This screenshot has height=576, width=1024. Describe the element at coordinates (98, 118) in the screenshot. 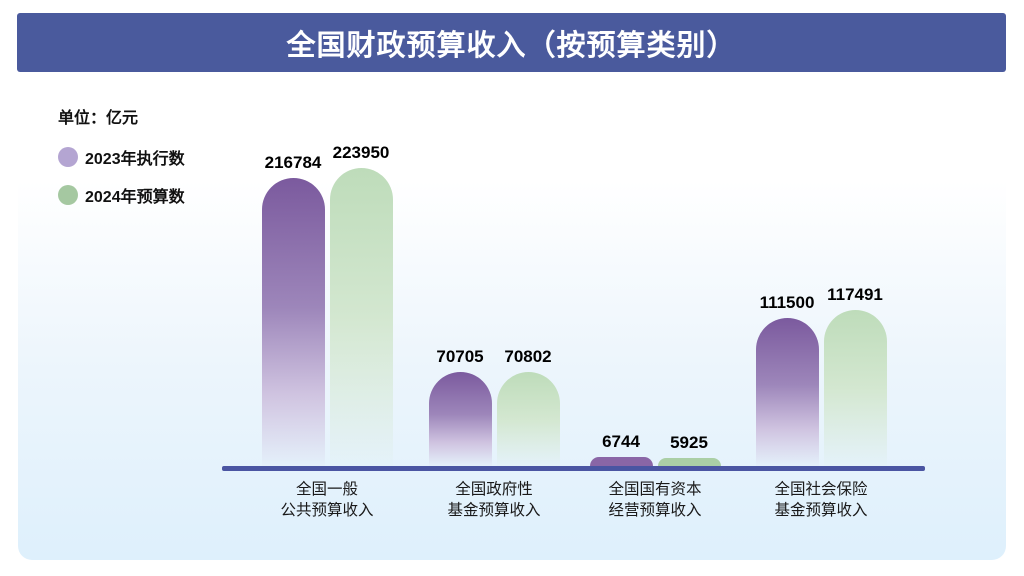

I see `unit-label: 单位：亿元` at that location.